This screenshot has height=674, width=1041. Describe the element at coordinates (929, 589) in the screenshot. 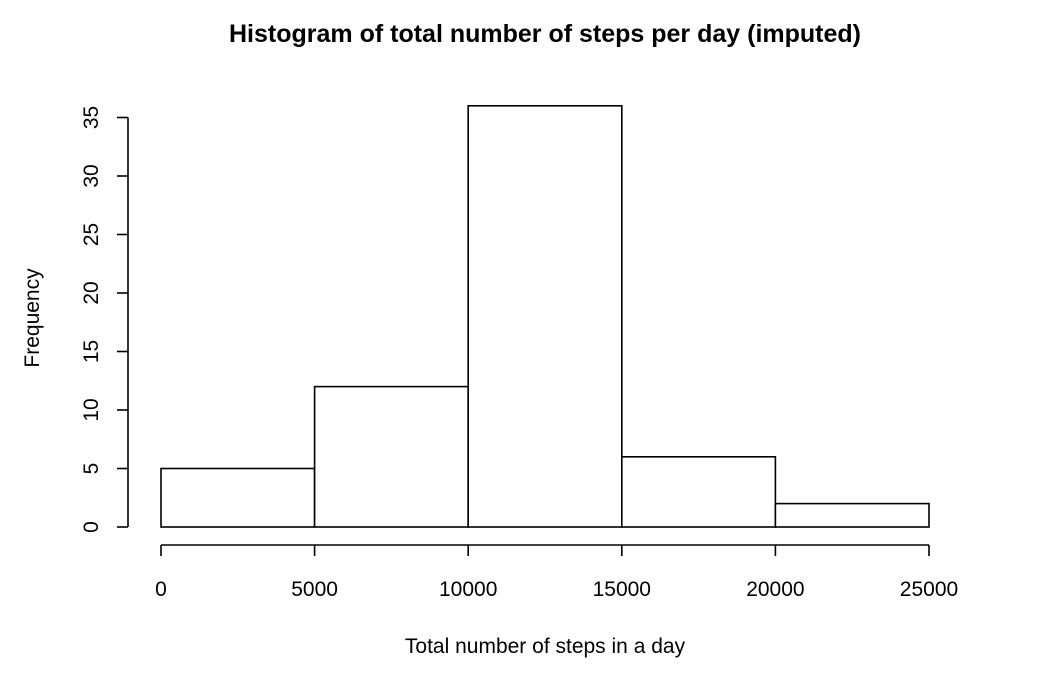

I see `x-tick-label-5: 25000` at that location.